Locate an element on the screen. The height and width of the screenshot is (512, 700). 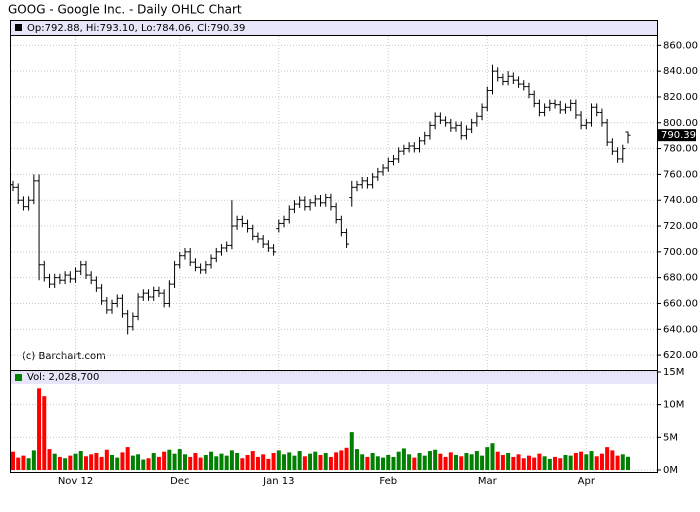
x-tick-label: Dec is located at coordinates (179, 481).